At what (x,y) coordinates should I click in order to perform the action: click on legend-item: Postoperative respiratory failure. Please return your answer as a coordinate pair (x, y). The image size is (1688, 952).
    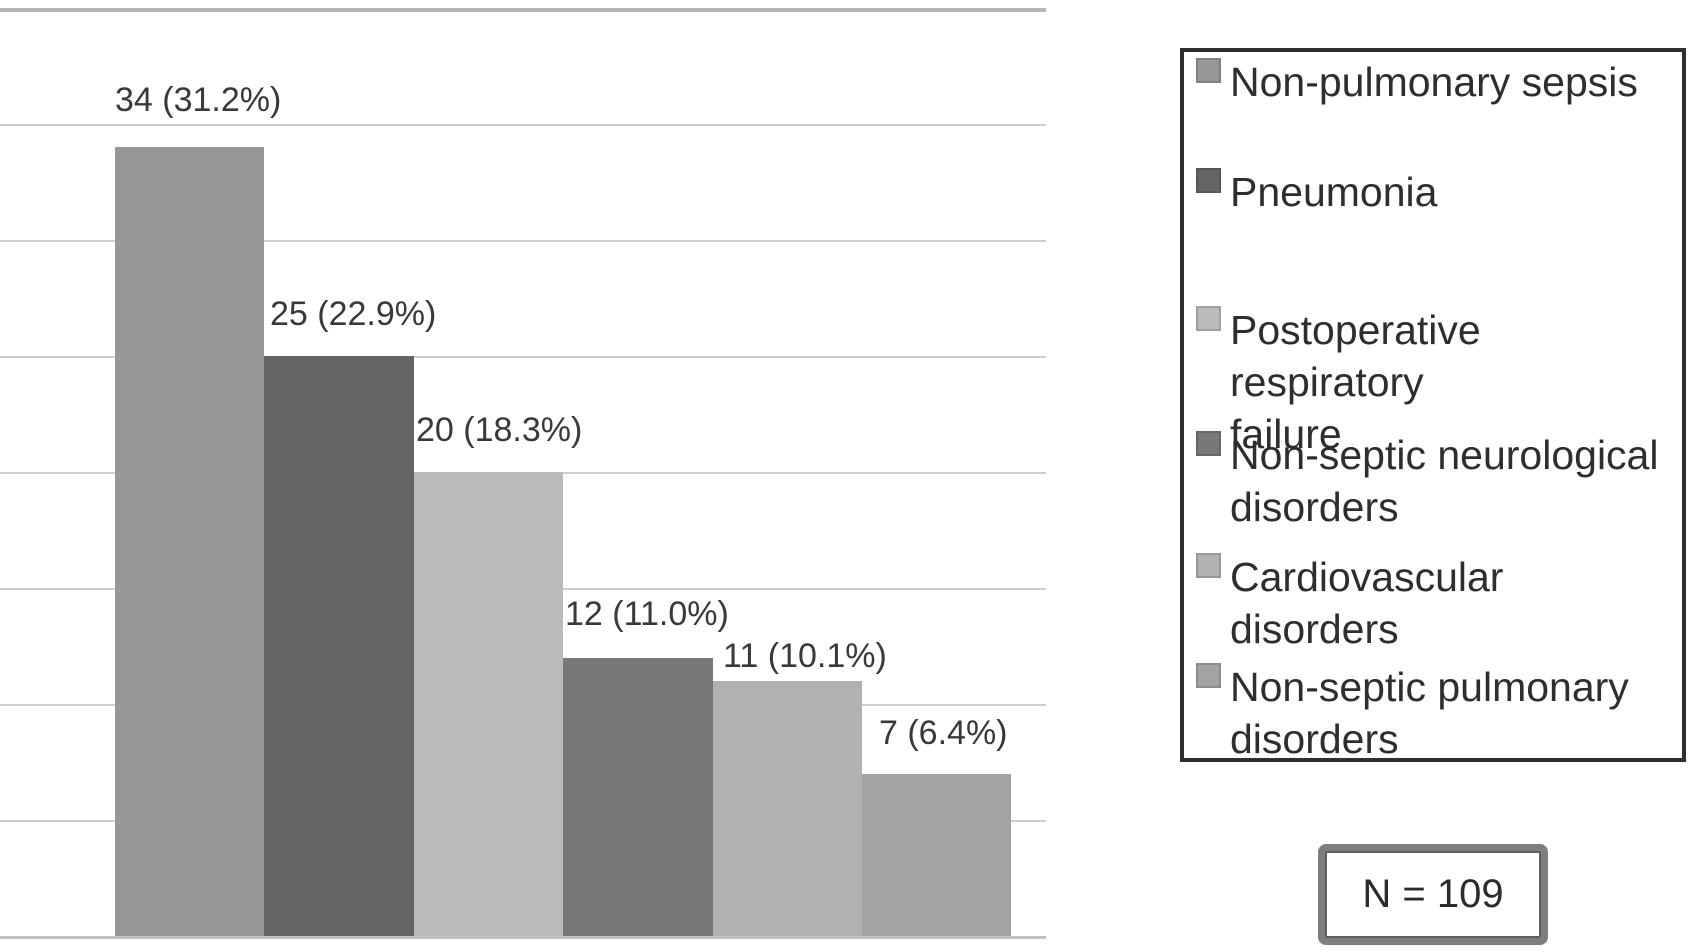
    Looking at the image, I should click on (1439, 382).